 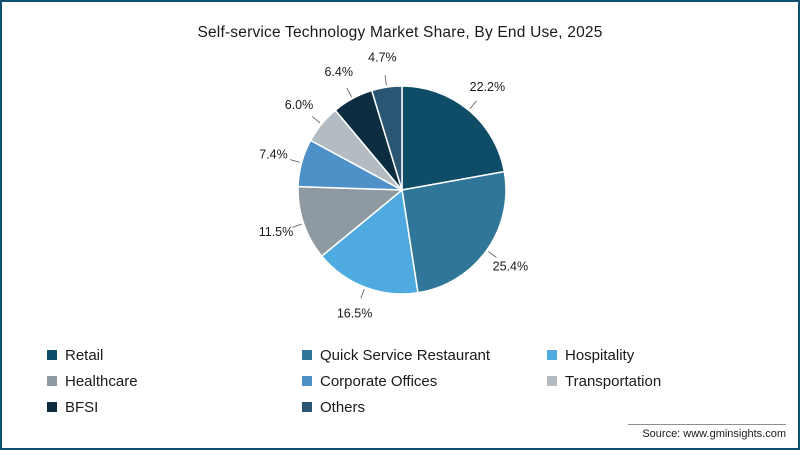 I want to click on legend-label: Others, so click(x=343, y=407).